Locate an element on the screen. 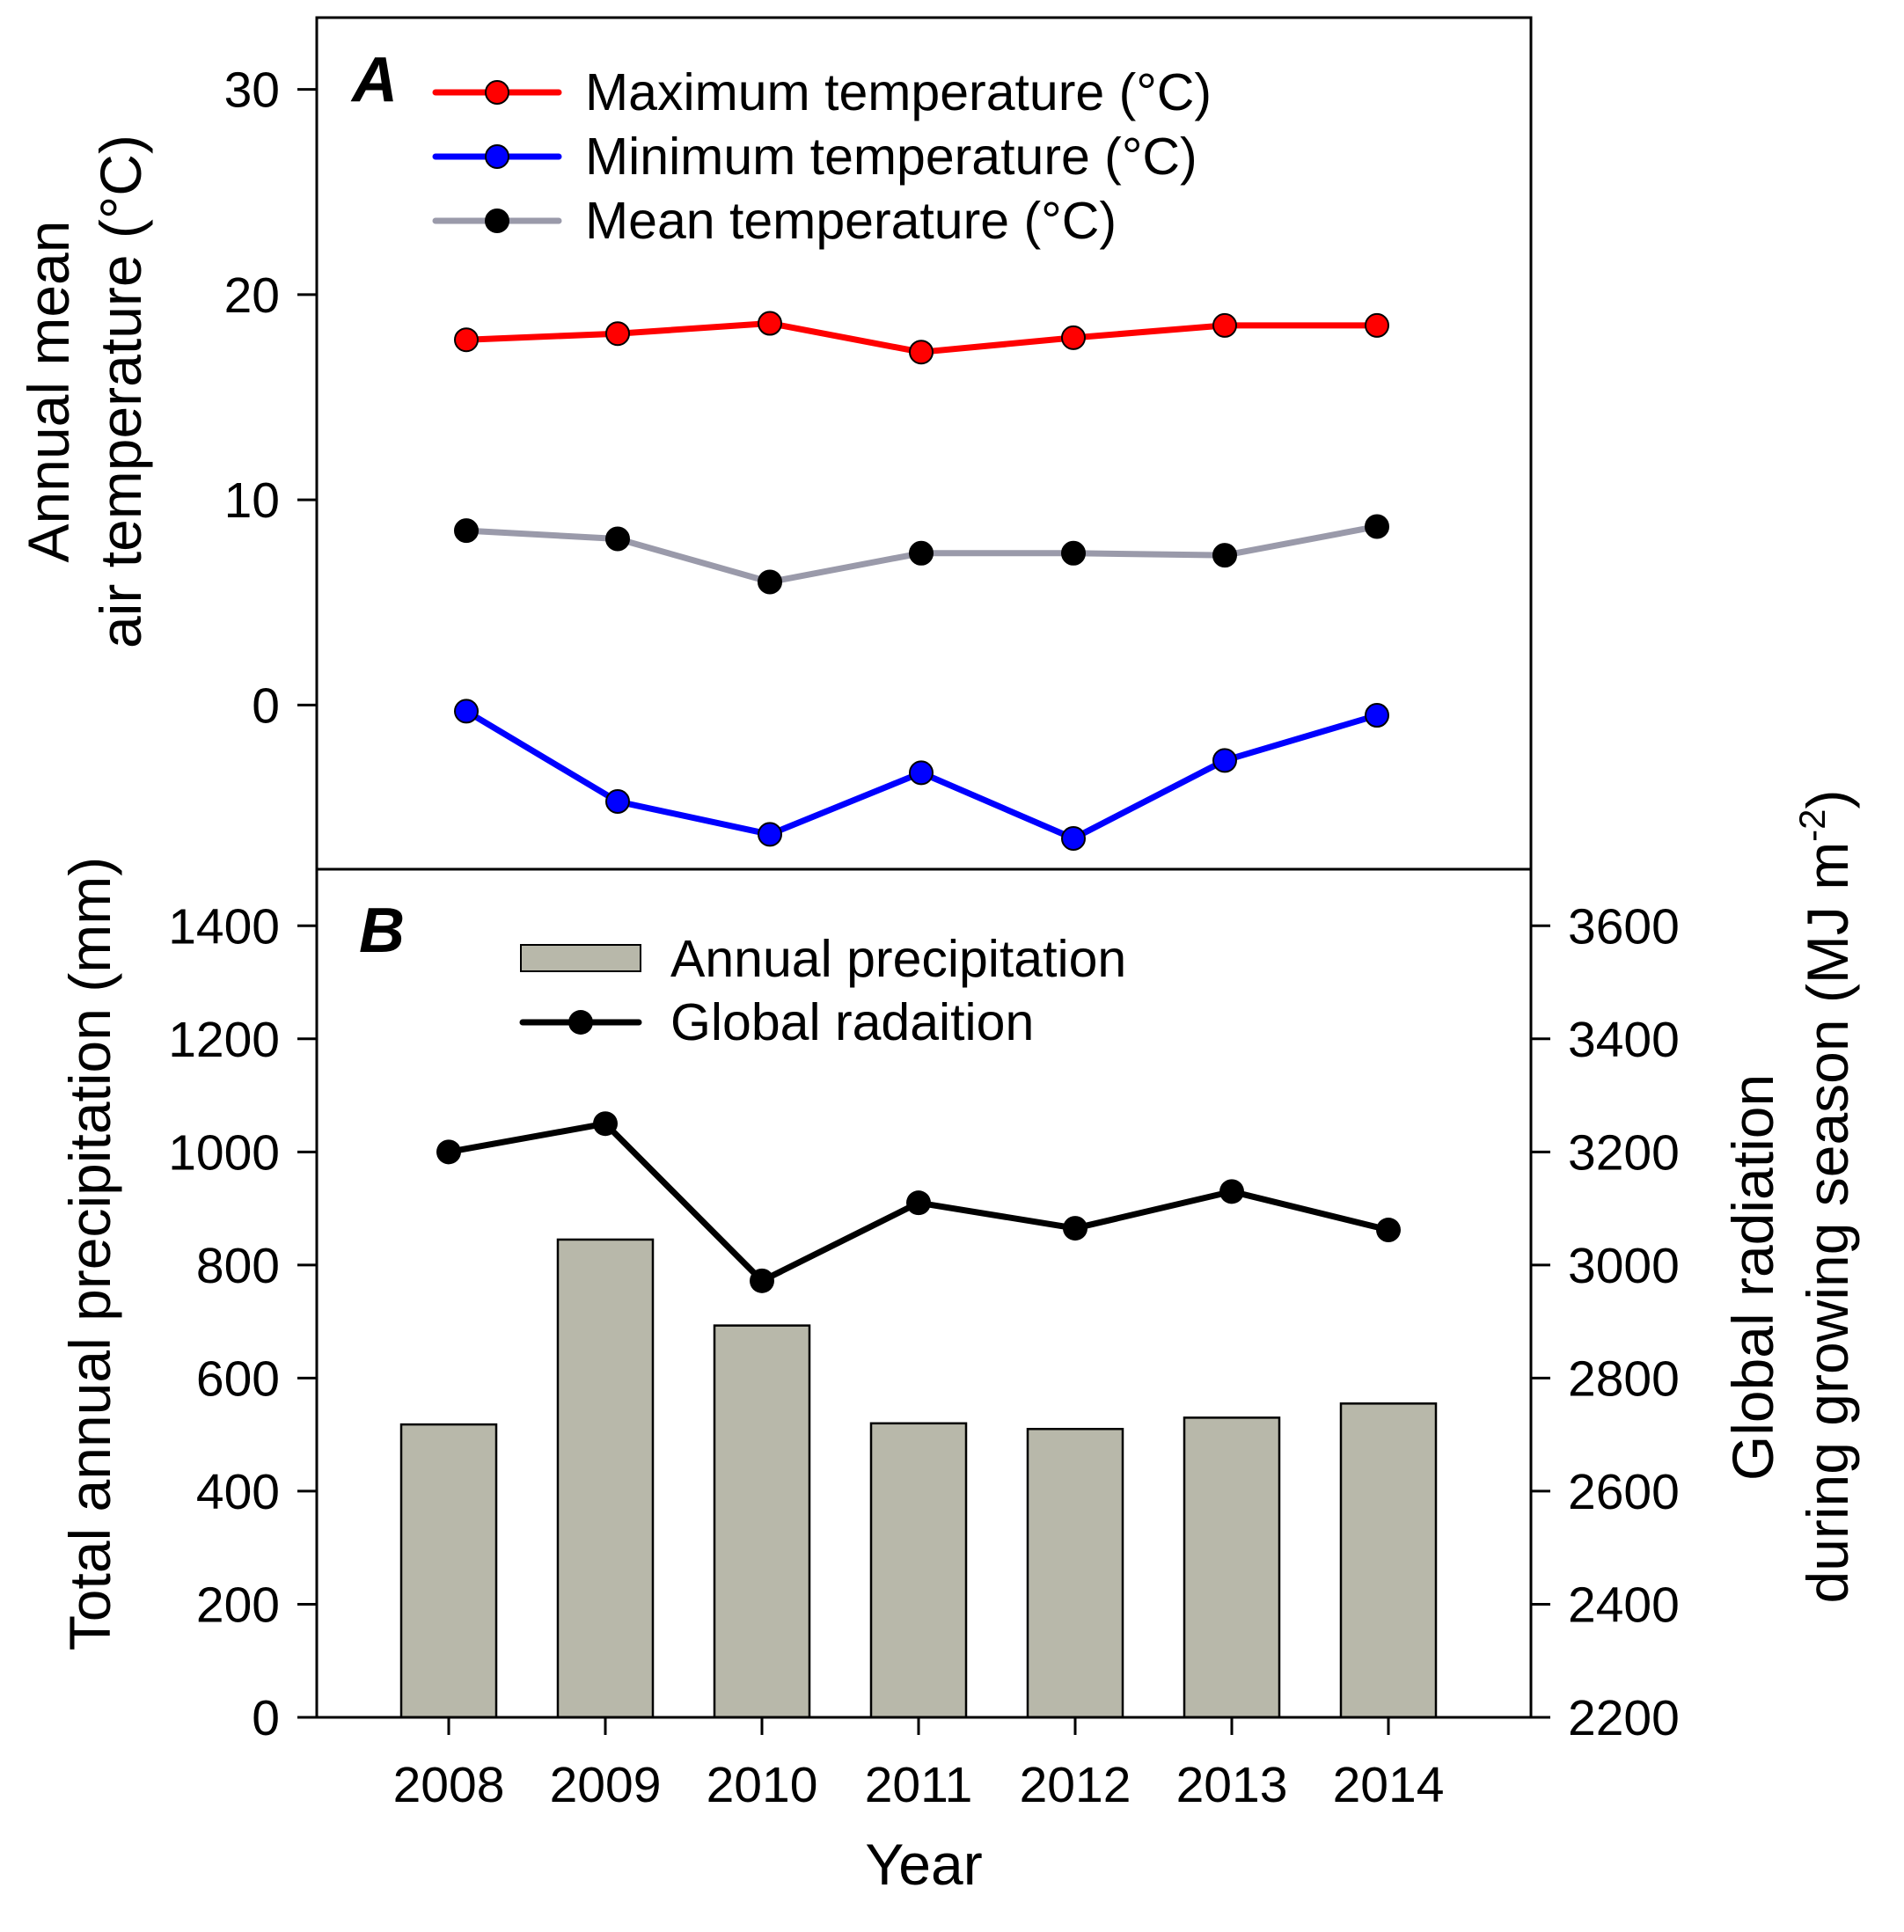 Image resolution: width=1904 pixels, height=1932 pixels. point-maximum-temperature-c-2008 is located at coordinates (466, 340).